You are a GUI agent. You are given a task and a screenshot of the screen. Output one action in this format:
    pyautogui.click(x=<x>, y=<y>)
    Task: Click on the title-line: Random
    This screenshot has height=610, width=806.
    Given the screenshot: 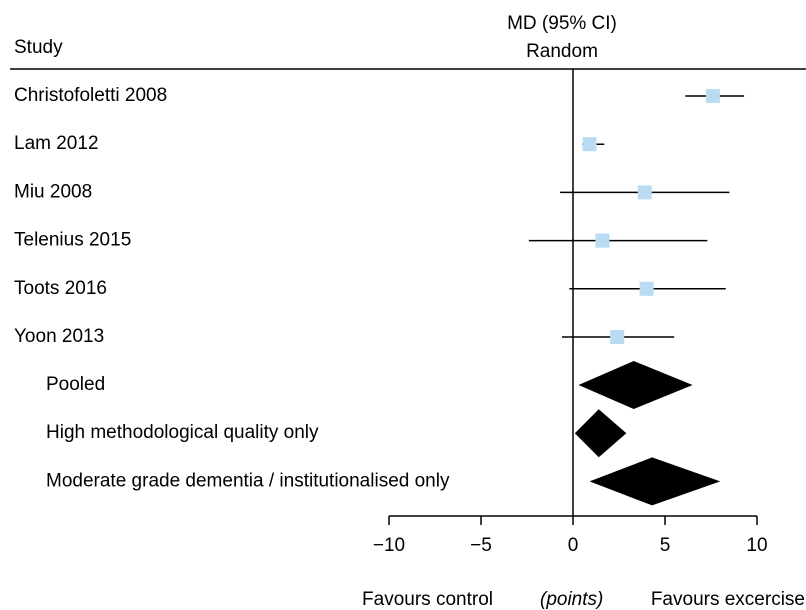 What is the action you would take?
    pyautogui.click(x=562, y=51)
    